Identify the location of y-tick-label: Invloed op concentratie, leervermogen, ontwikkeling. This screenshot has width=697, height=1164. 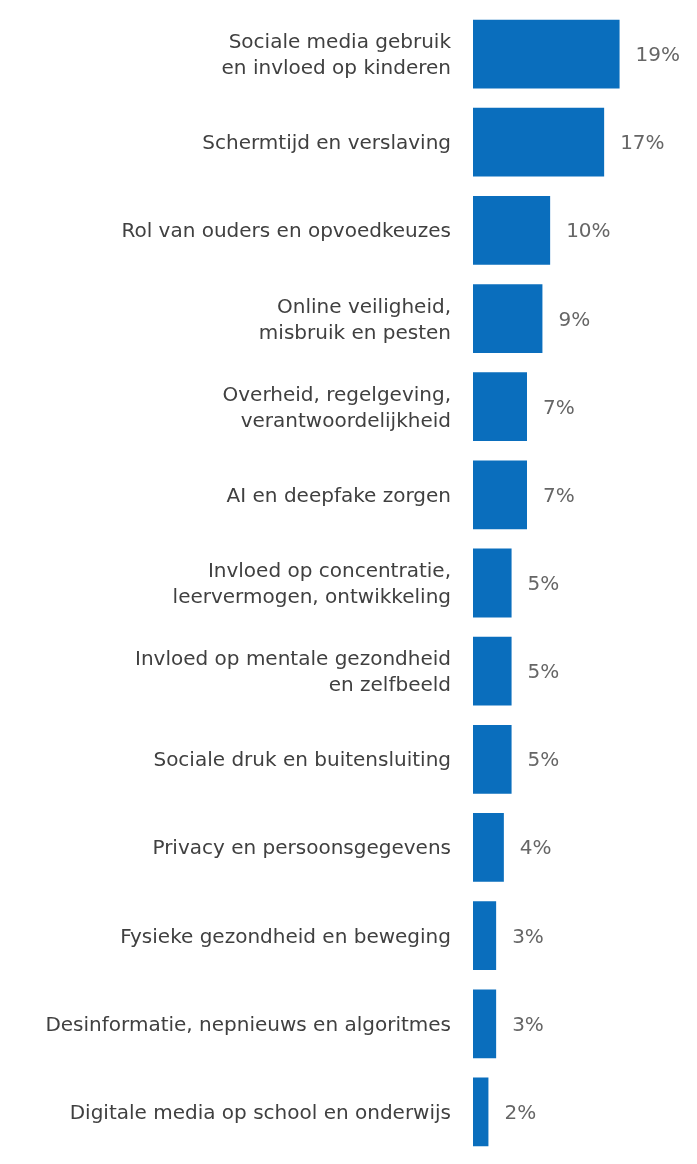
(311, 583).